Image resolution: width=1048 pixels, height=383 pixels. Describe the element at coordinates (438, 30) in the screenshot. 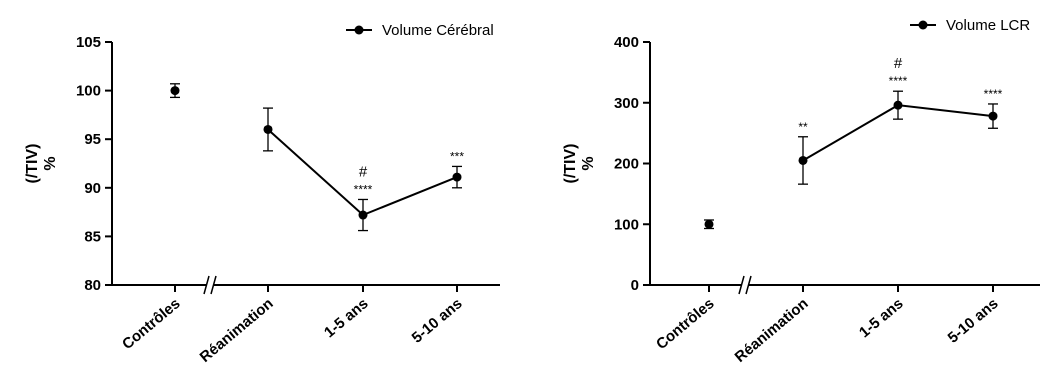

I see `legend-label: Volume Cérébral` at that location.